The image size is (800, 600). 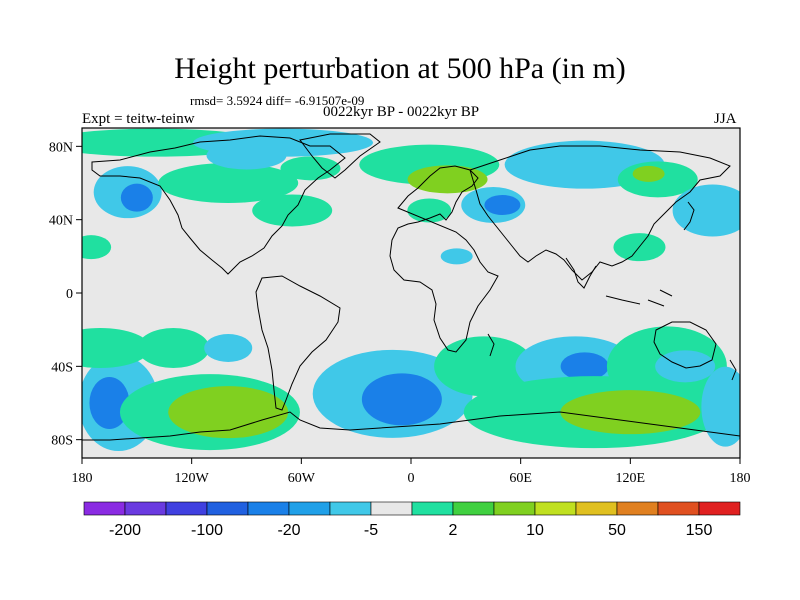 I want to click on coastline-antarctica, so click(x=411, y=426).